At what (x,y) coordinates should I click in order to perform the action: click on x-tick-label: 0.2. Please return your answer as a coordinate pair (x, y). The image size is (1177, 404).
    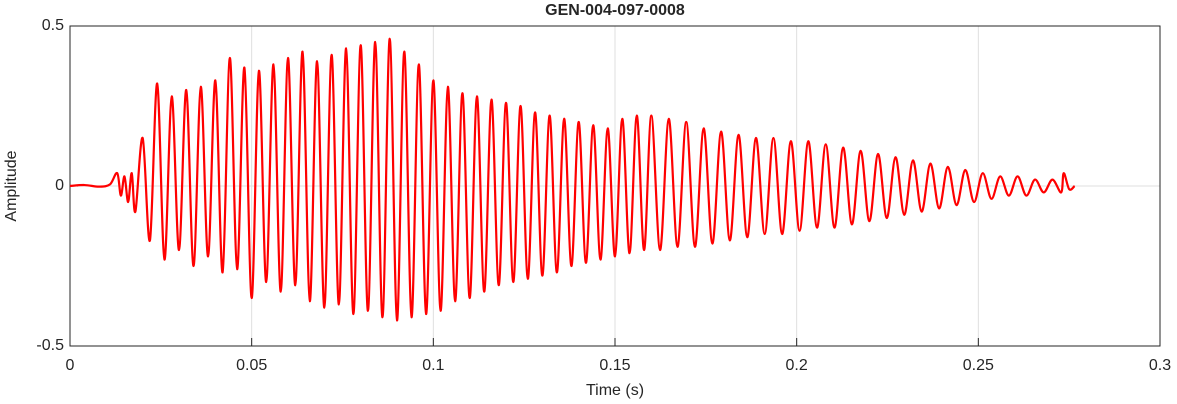
    Looking at the image, I should click on (797, 365).